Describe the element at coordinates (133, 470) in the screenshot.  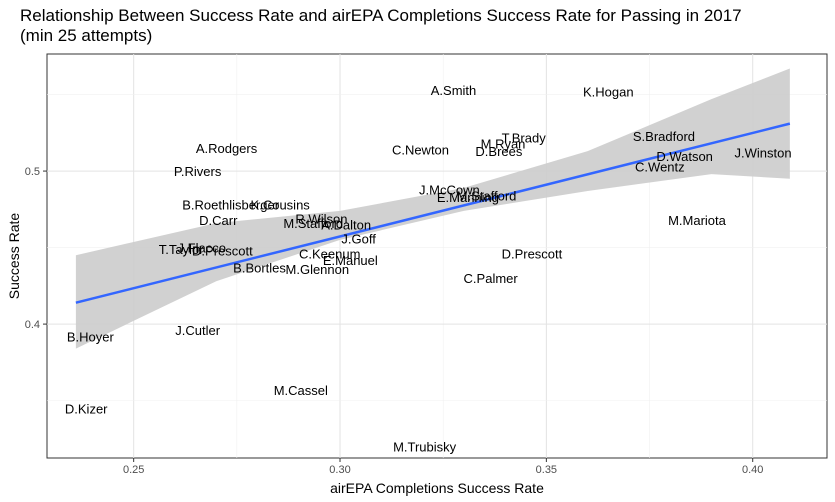
I see `x-tick-label: 0.25` at that location.